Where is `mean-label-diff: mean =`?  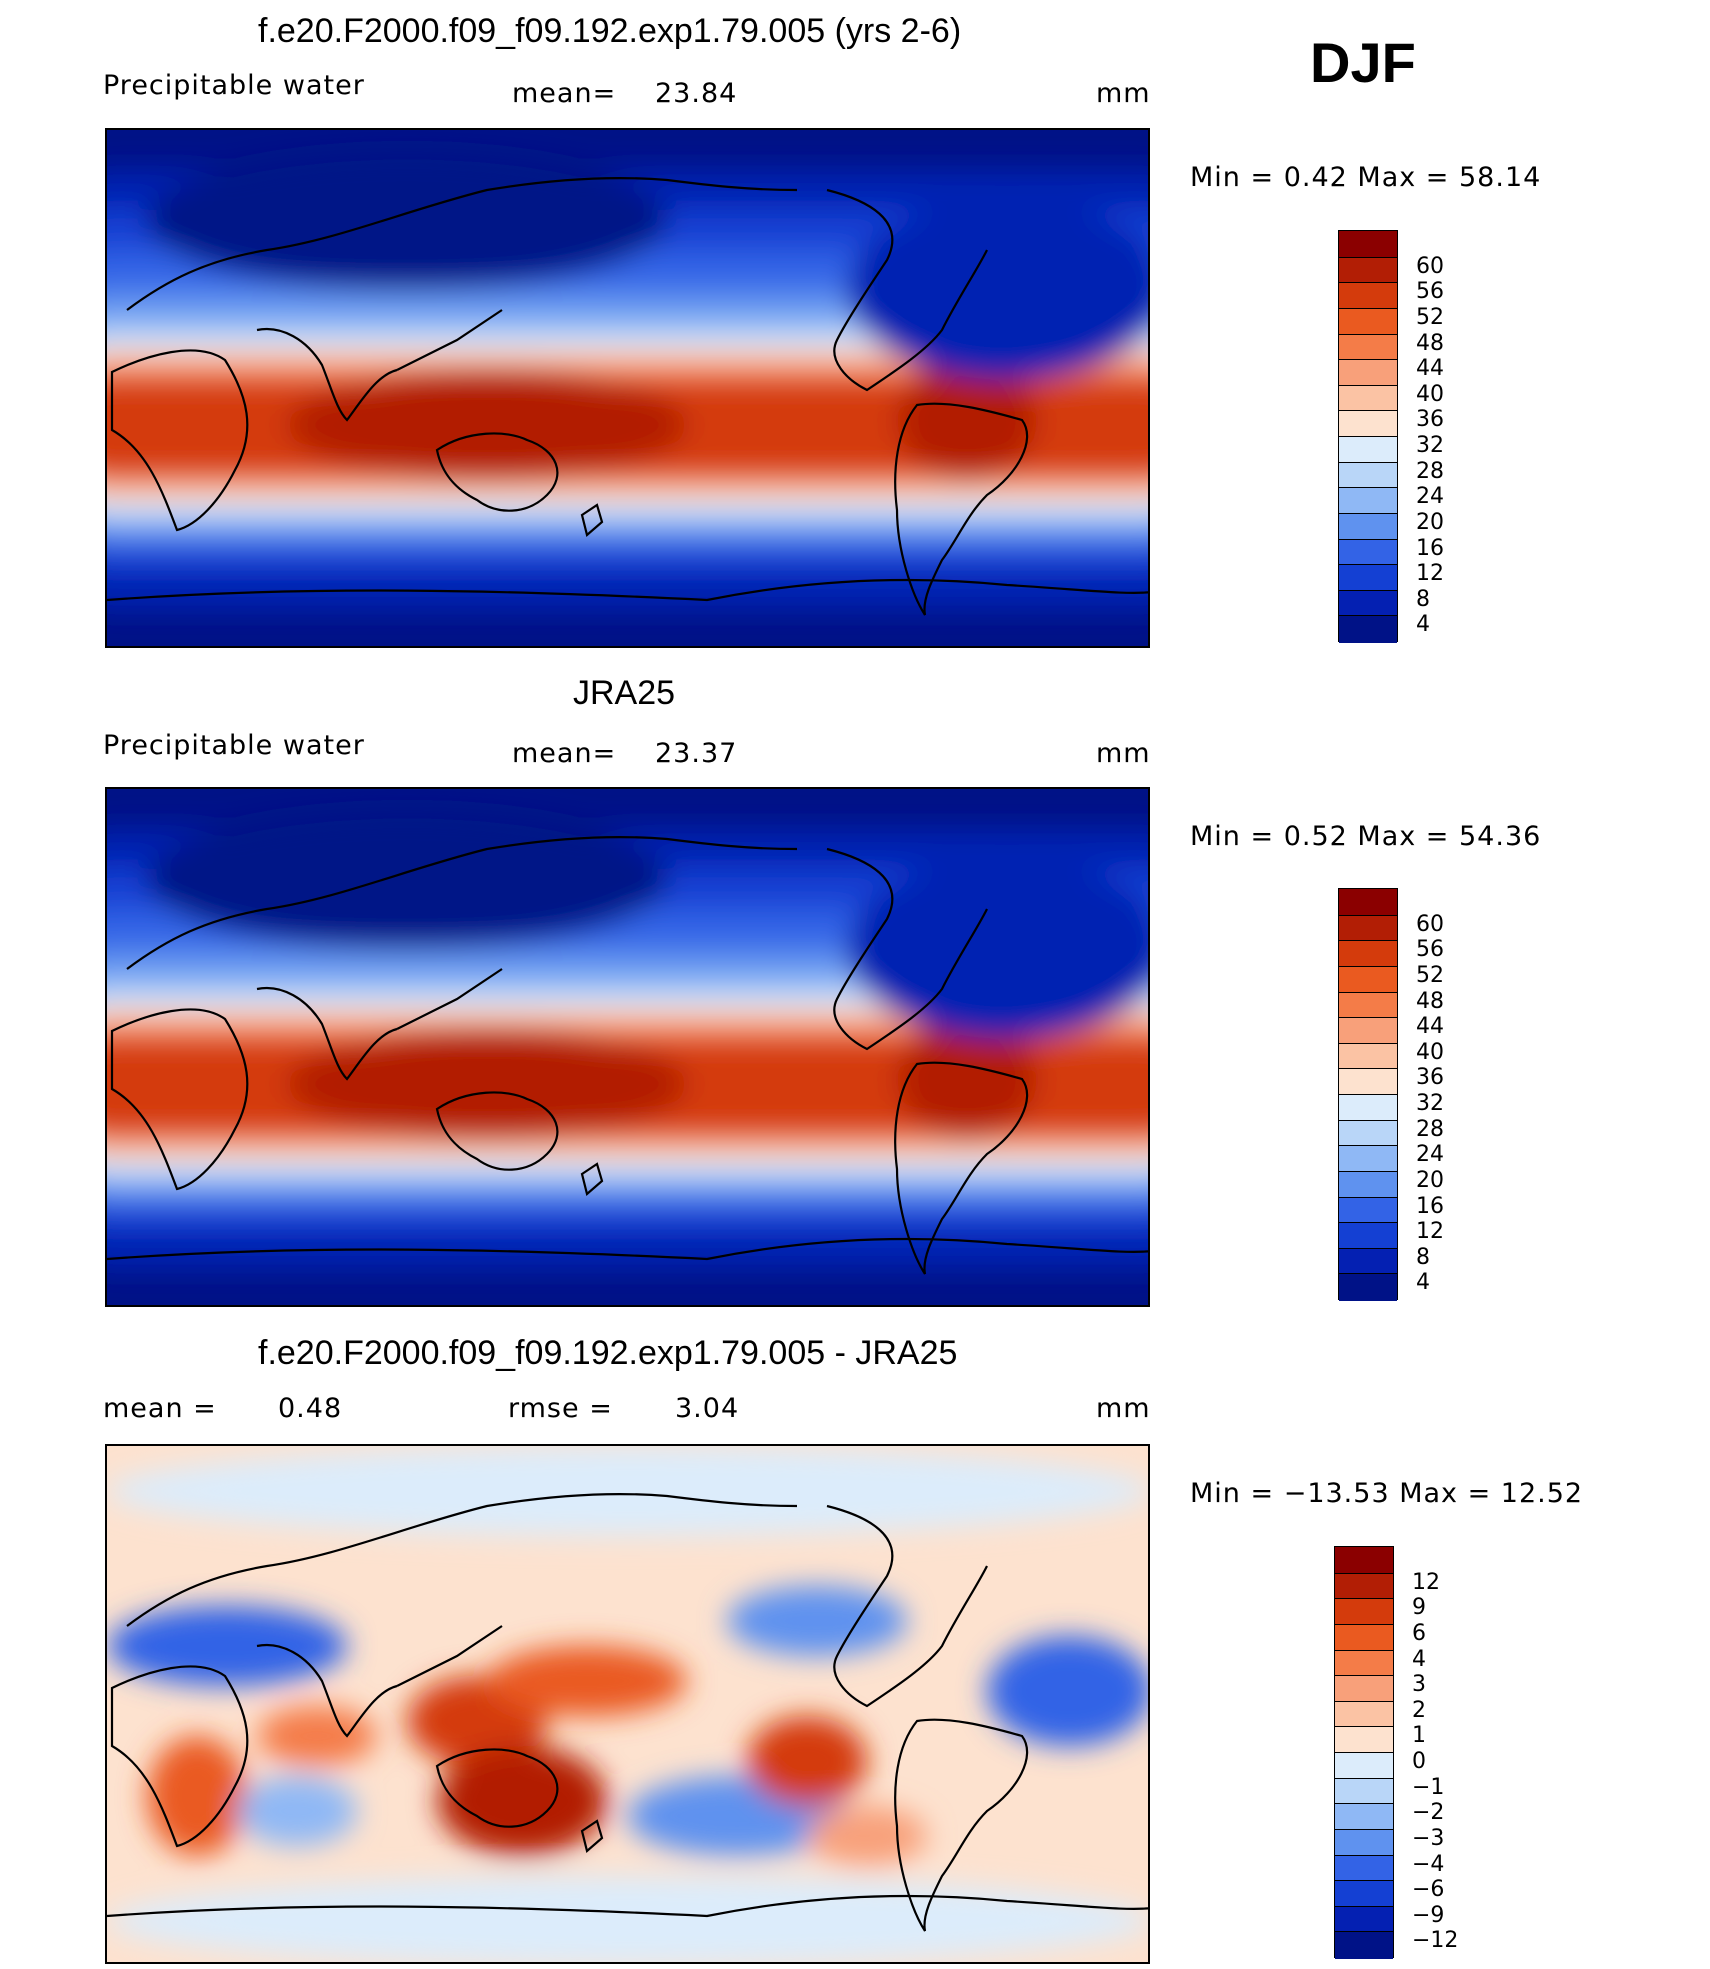 mean-label-diff: mean = is located at coordinates (160, 1408).